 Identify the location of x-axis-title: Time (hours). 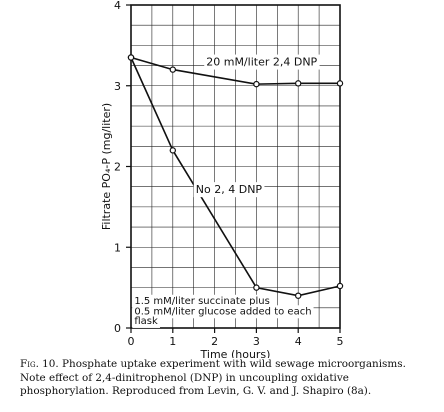
(235, 353).